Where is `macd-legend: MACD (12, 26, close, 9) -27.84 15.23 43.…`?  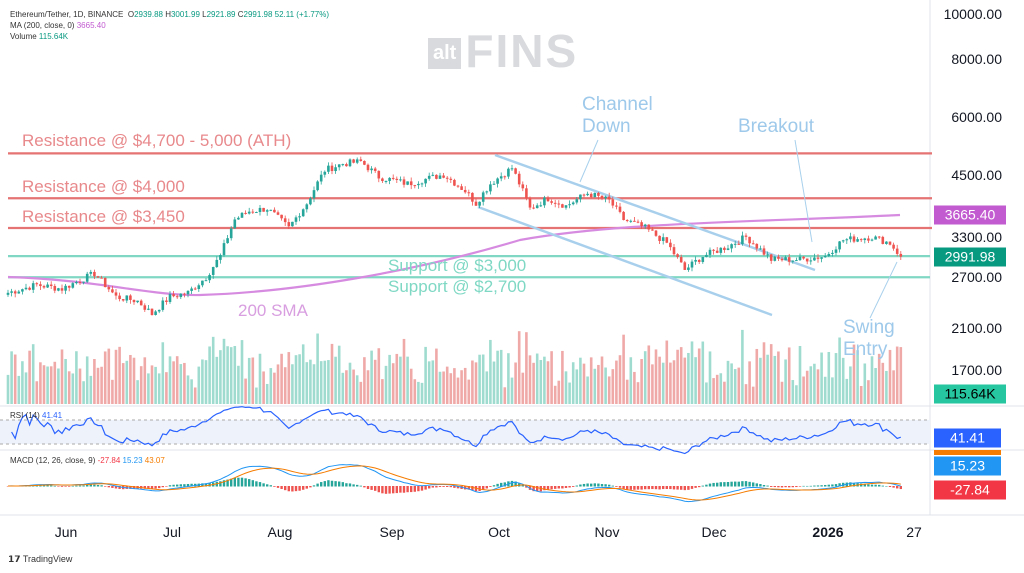
macd-legend: MACD (12, 26, close, 9) -27.84 15.23 43.… is located at coordinates (87, 460).